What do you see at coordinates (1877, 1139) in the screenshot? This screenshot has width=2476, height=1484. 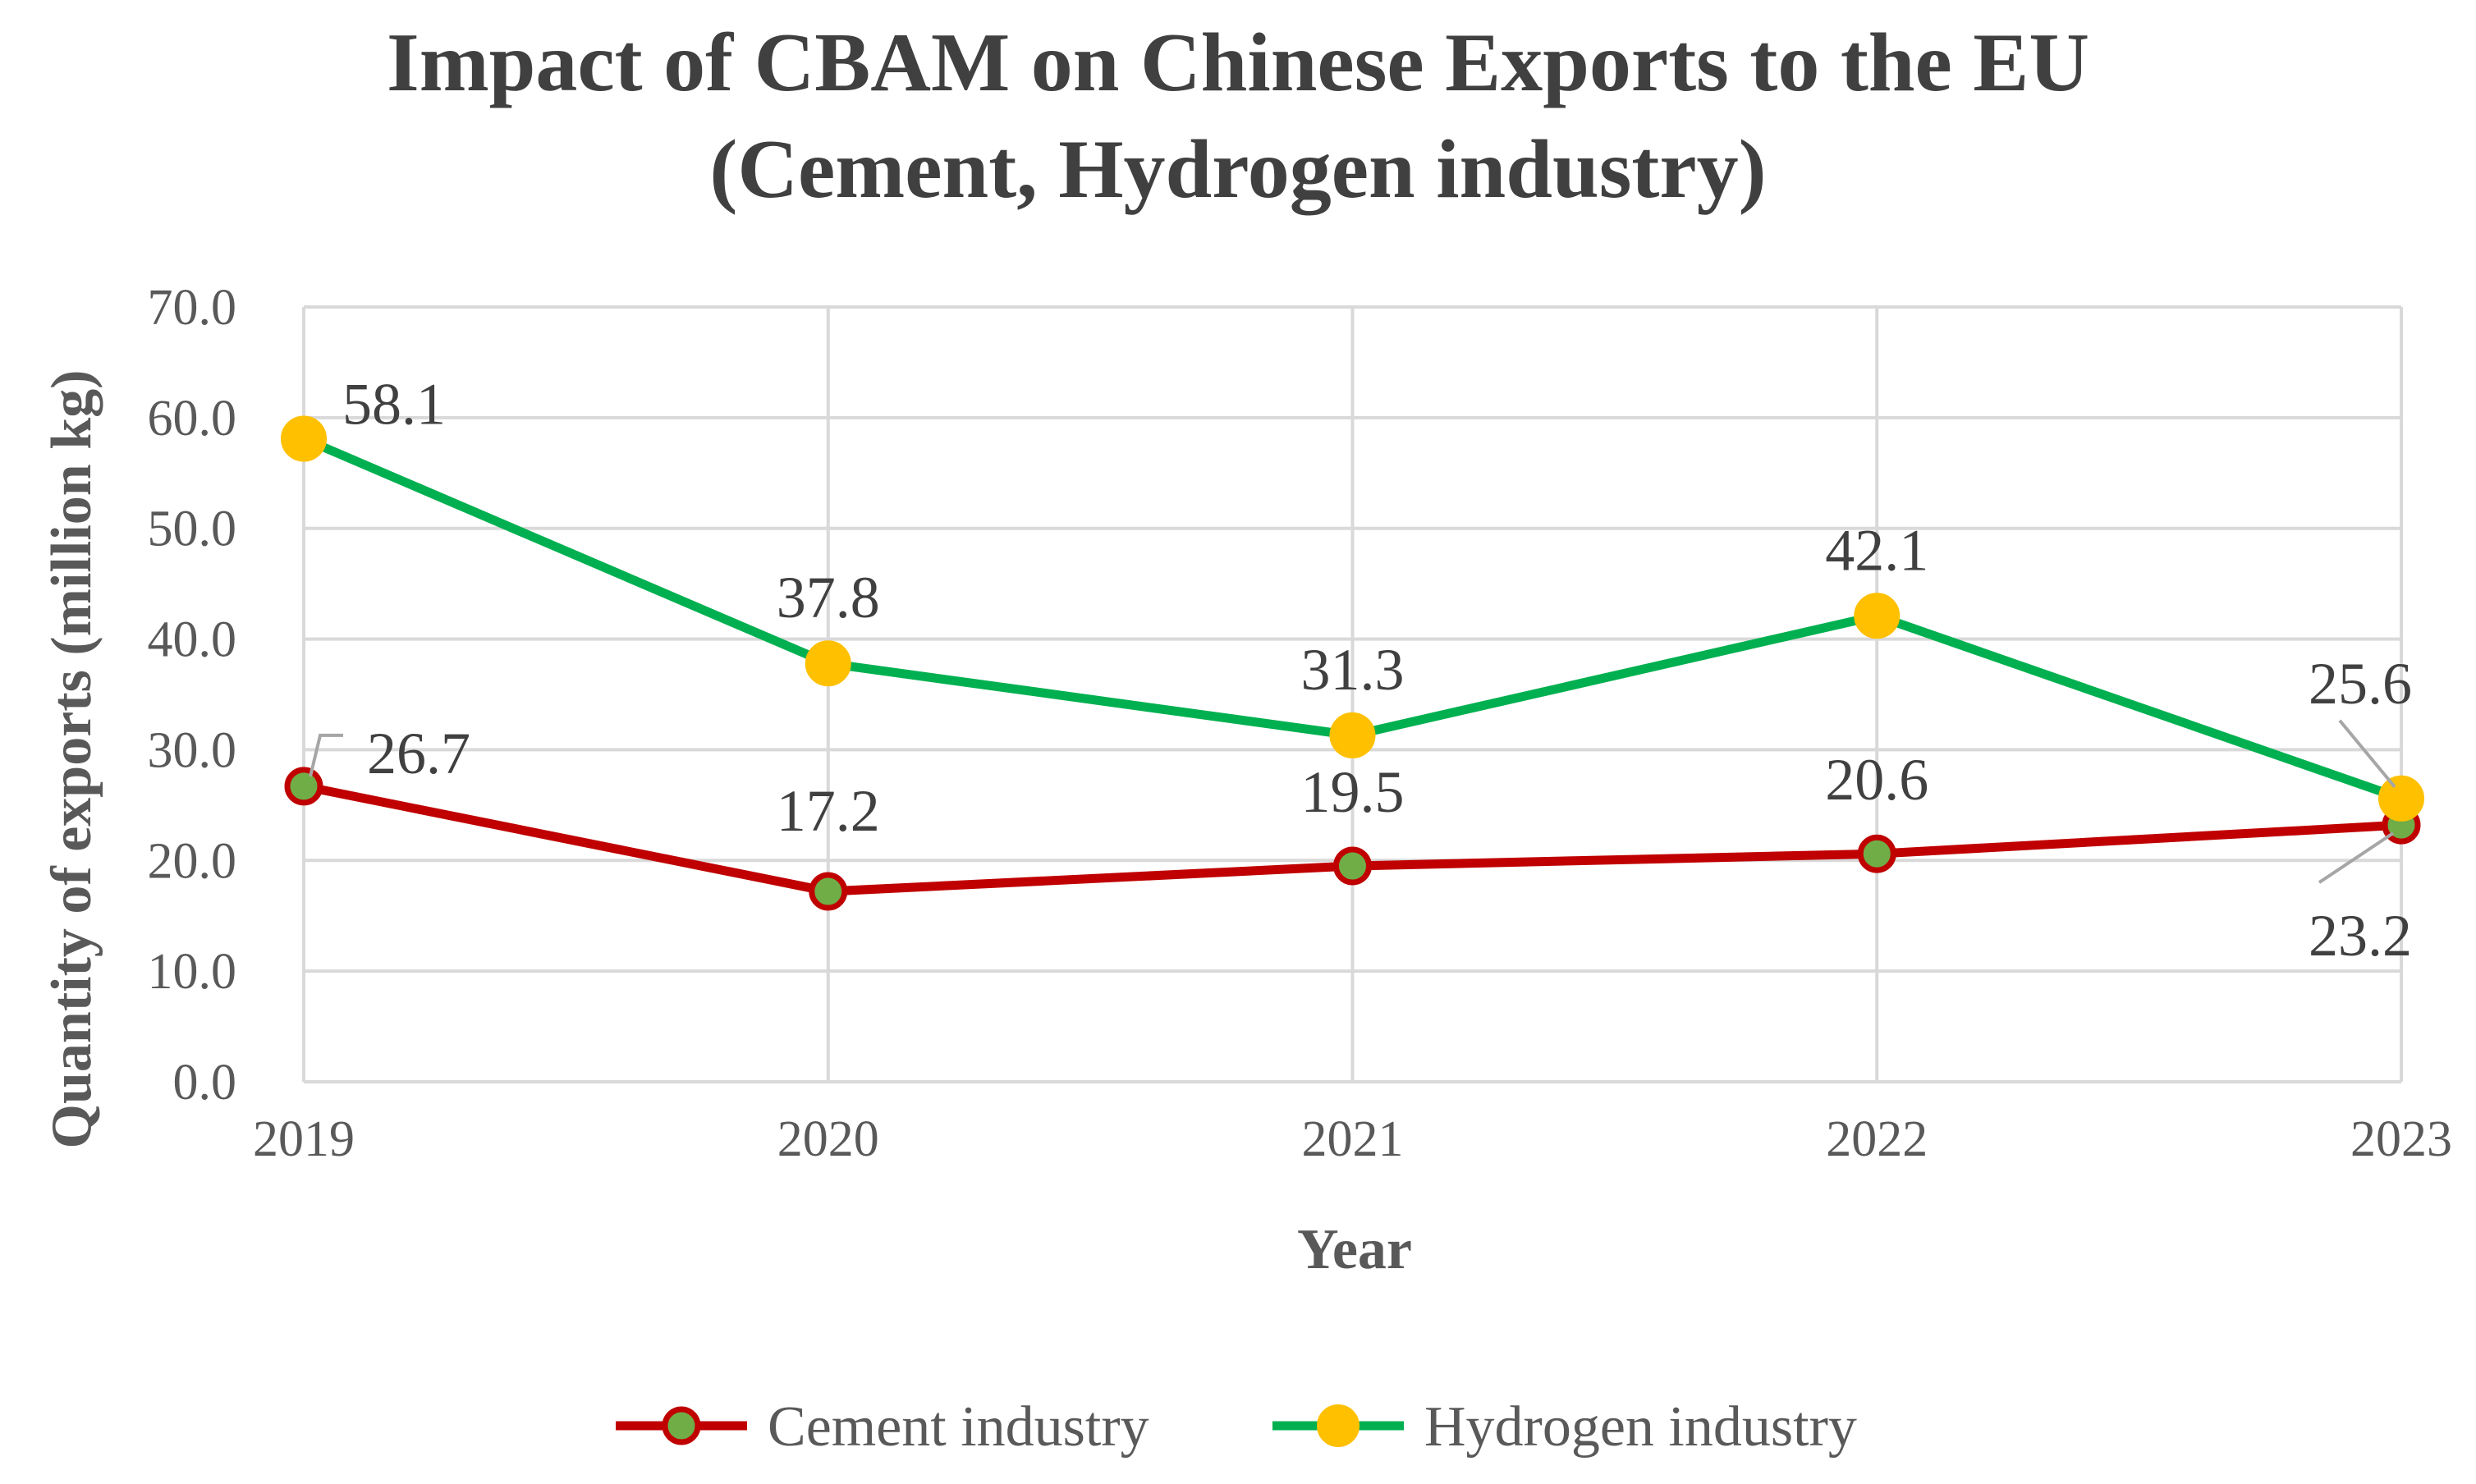 I see `x-tick-label: 2022` at bounding box center [1877, 1139].